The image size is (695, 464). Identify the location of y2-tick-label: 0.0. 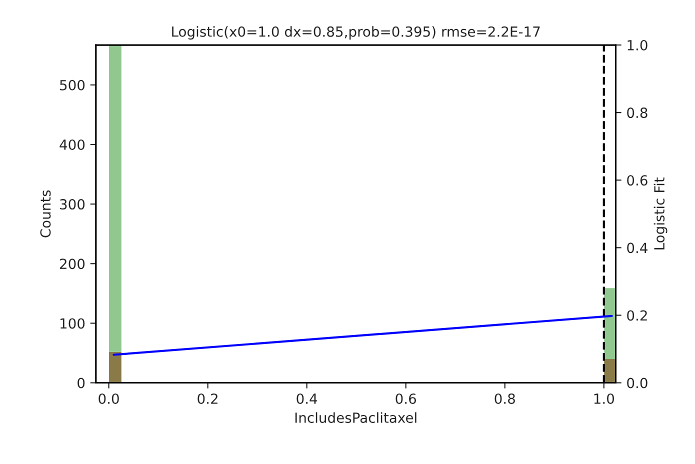
(637, 383).